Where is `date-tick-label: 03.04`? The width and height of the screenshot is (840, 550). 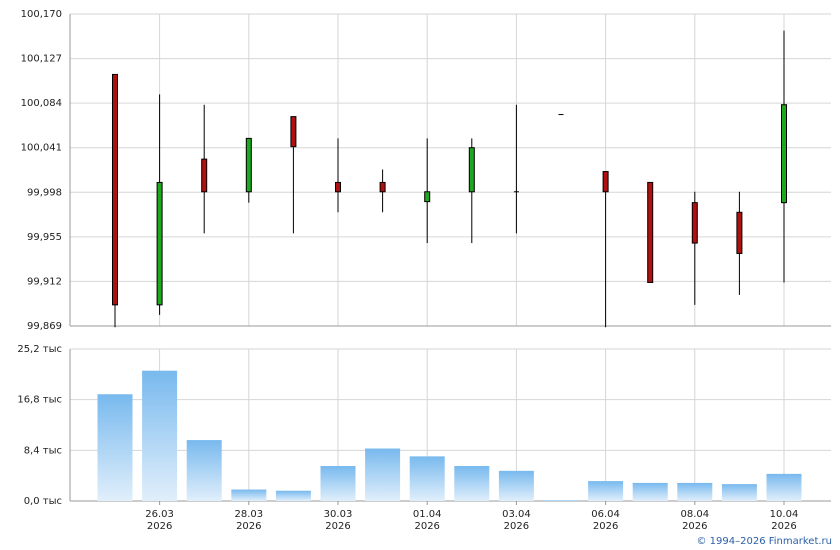
date-tick-label: 03.04 is located at coordinates (516, 514).